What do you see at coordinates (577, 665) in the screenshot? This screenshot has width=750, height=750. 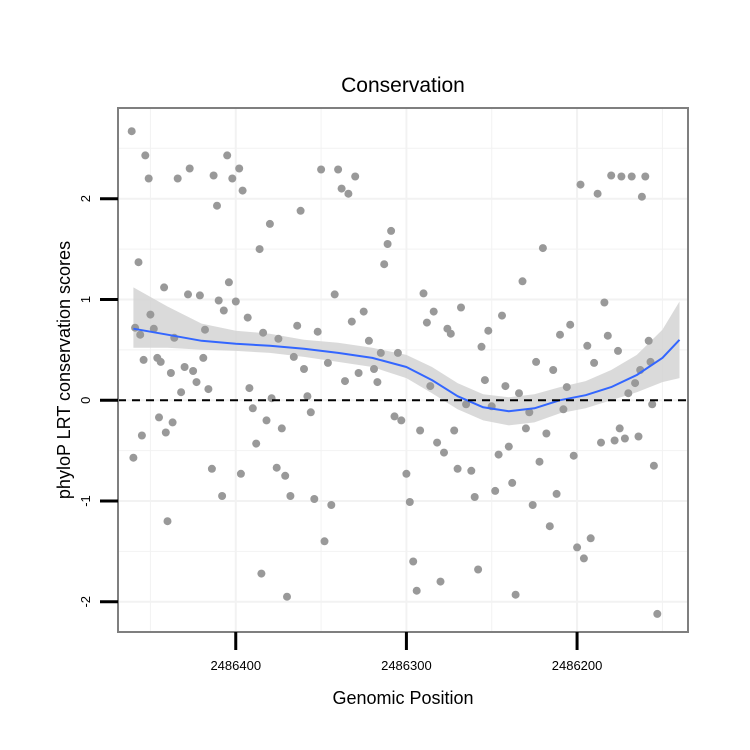 I see `x-tick-label: 2486200` at bounding box center [577, 665].